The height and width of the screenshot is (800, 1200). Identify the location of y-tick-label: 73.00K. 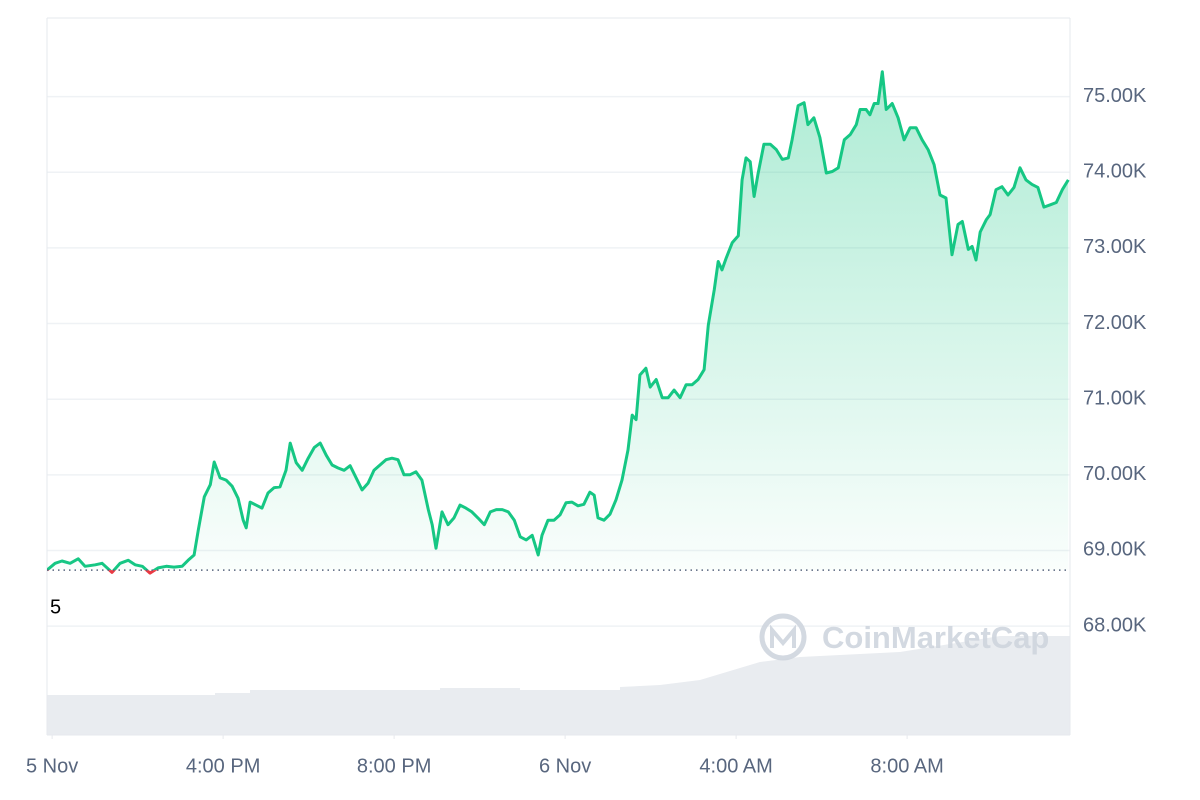
(1115, 247).